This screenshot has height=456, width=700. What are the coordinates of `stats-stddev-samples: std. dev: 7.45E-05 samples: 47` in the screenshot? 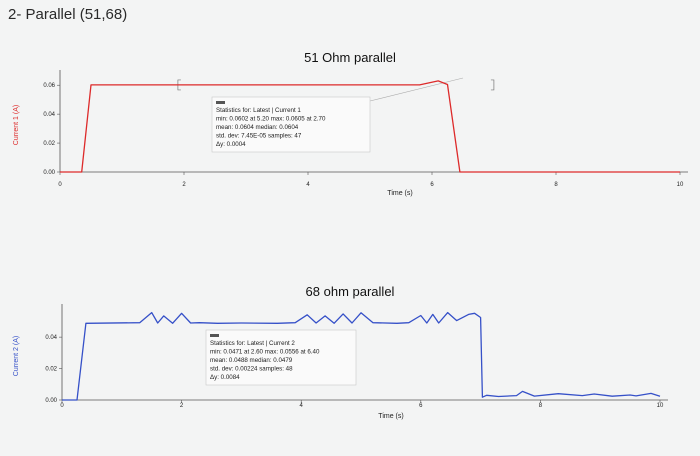 It's located at (259, 136).